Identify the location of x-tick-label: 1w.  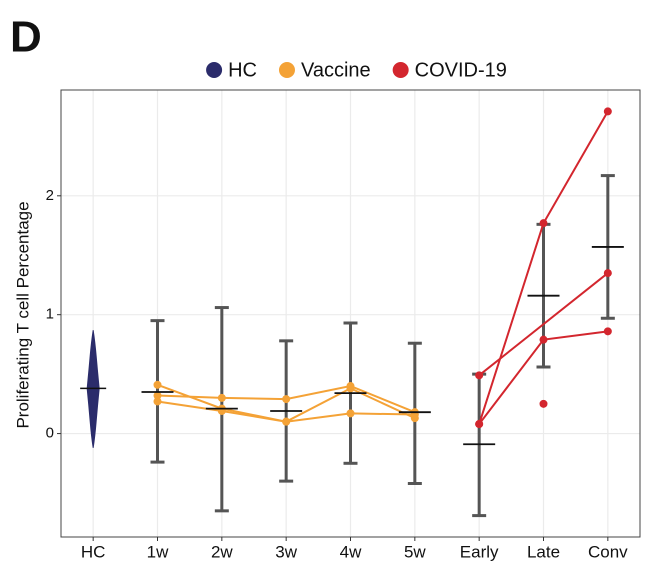
(158, 551).